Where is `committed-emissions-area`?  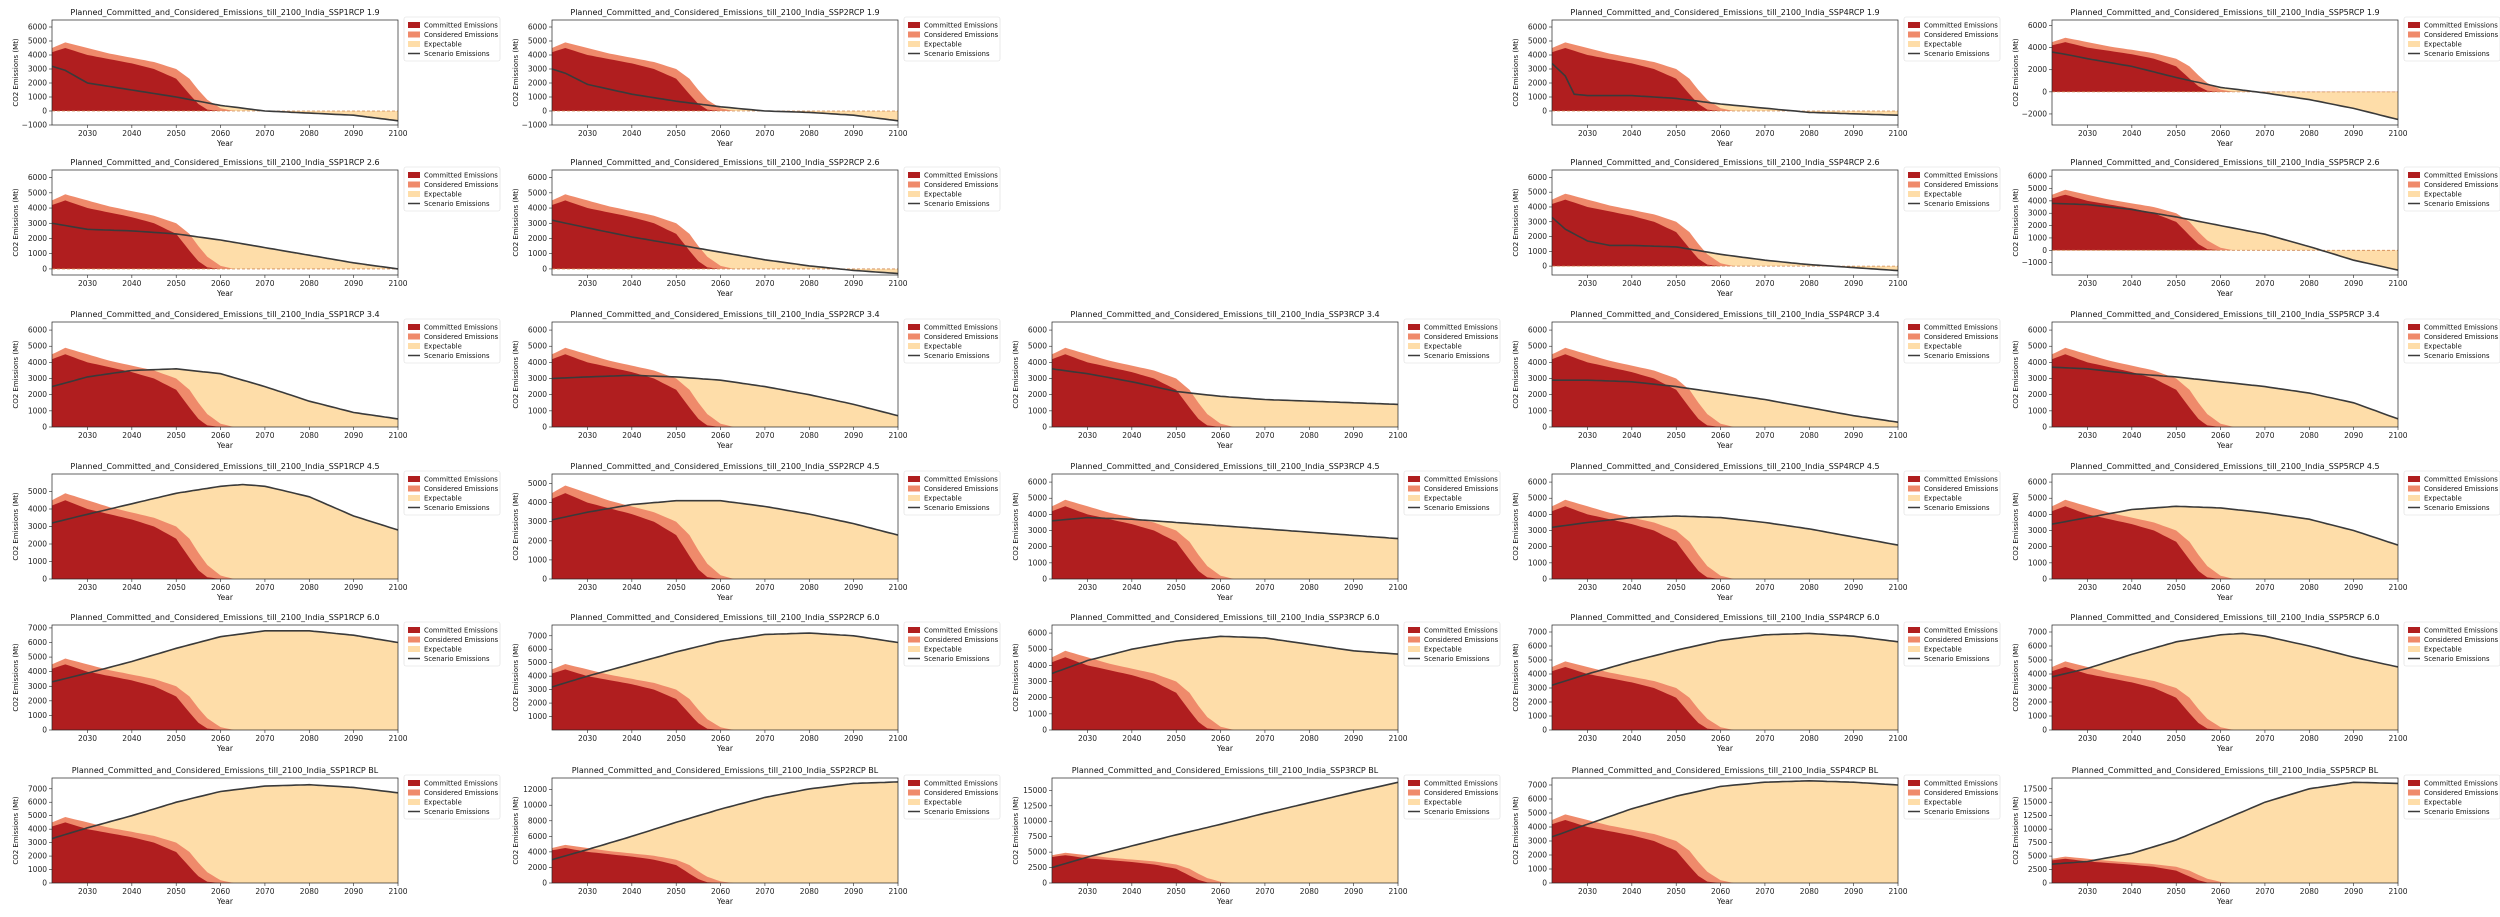
committed-emissions-area is located at coordinates (2225, 67).